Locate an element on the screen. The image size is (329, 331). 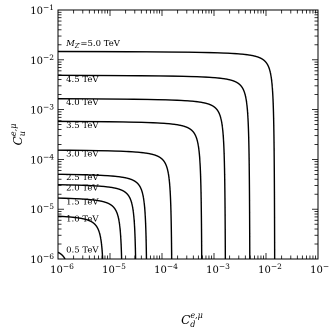
x-axis-label: Cde,μ is located at coordinates (192, 320).